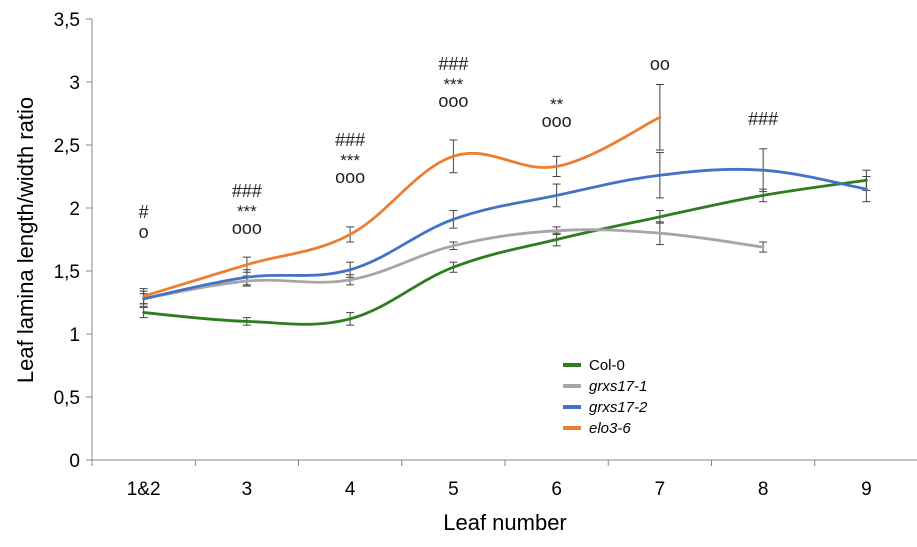  Describe the element at coordinates (144, 212) in the screenshot. I see `significance-mark: #` at that location.